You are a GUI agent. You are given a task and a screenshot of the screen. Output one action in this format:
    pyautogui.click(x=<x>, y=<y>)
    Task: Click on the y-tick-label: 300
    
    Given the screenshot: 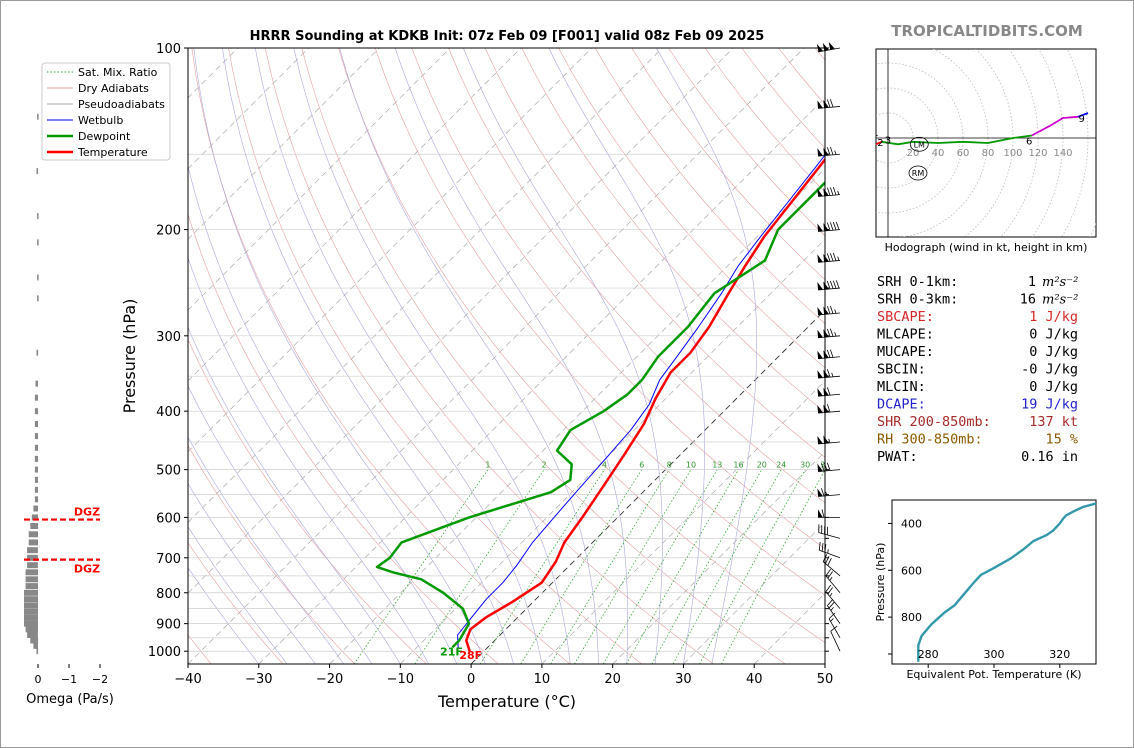 What is the action you would take?
    pyautogui.click(x=168, y=337)
    